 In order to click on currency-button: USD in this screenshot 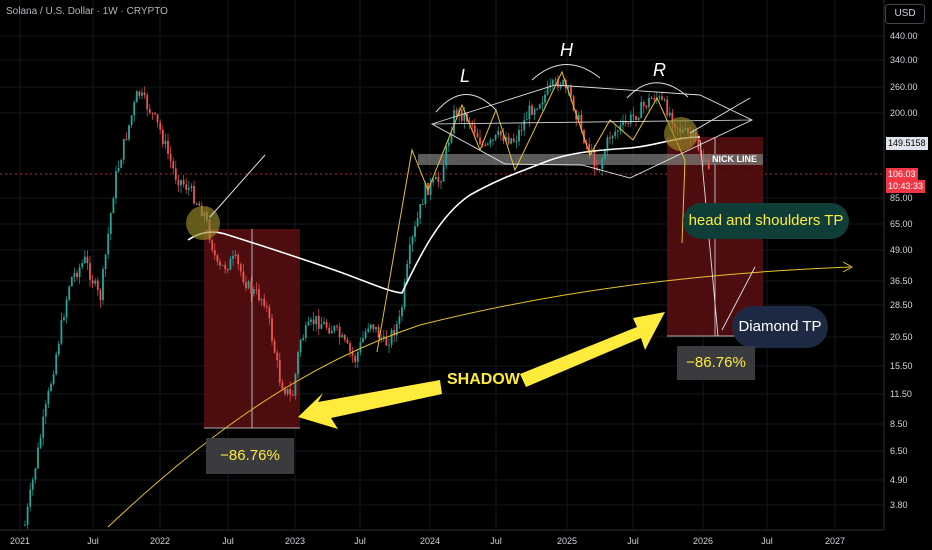, I will do `click(905, 14)`.